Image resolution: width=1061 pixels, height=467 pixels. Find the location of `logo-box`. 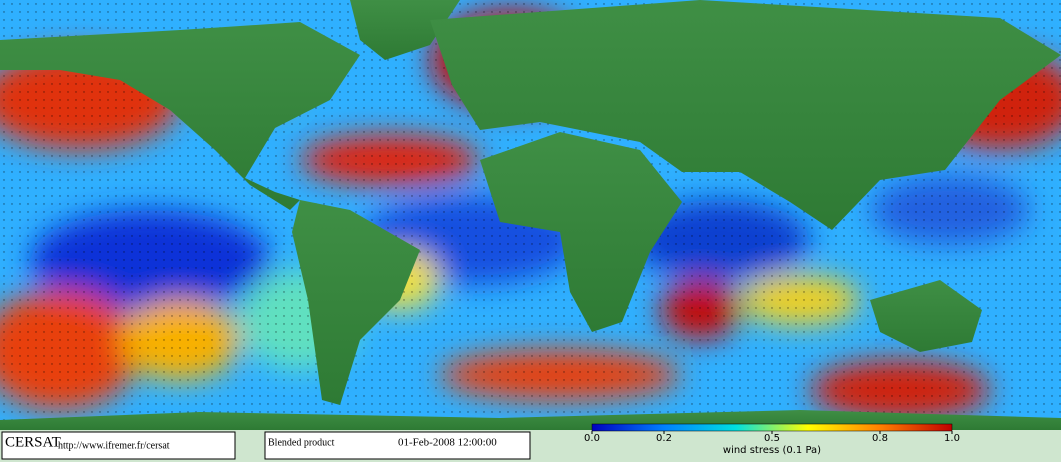

logo-box is located at coordinates (118, 445).